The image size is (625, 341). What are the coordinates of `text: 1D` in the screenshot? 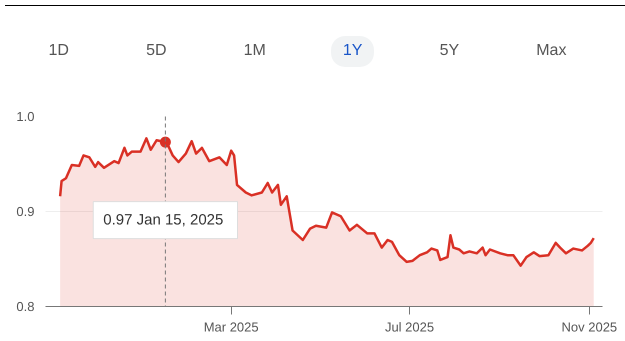 It's located at (59, 51).